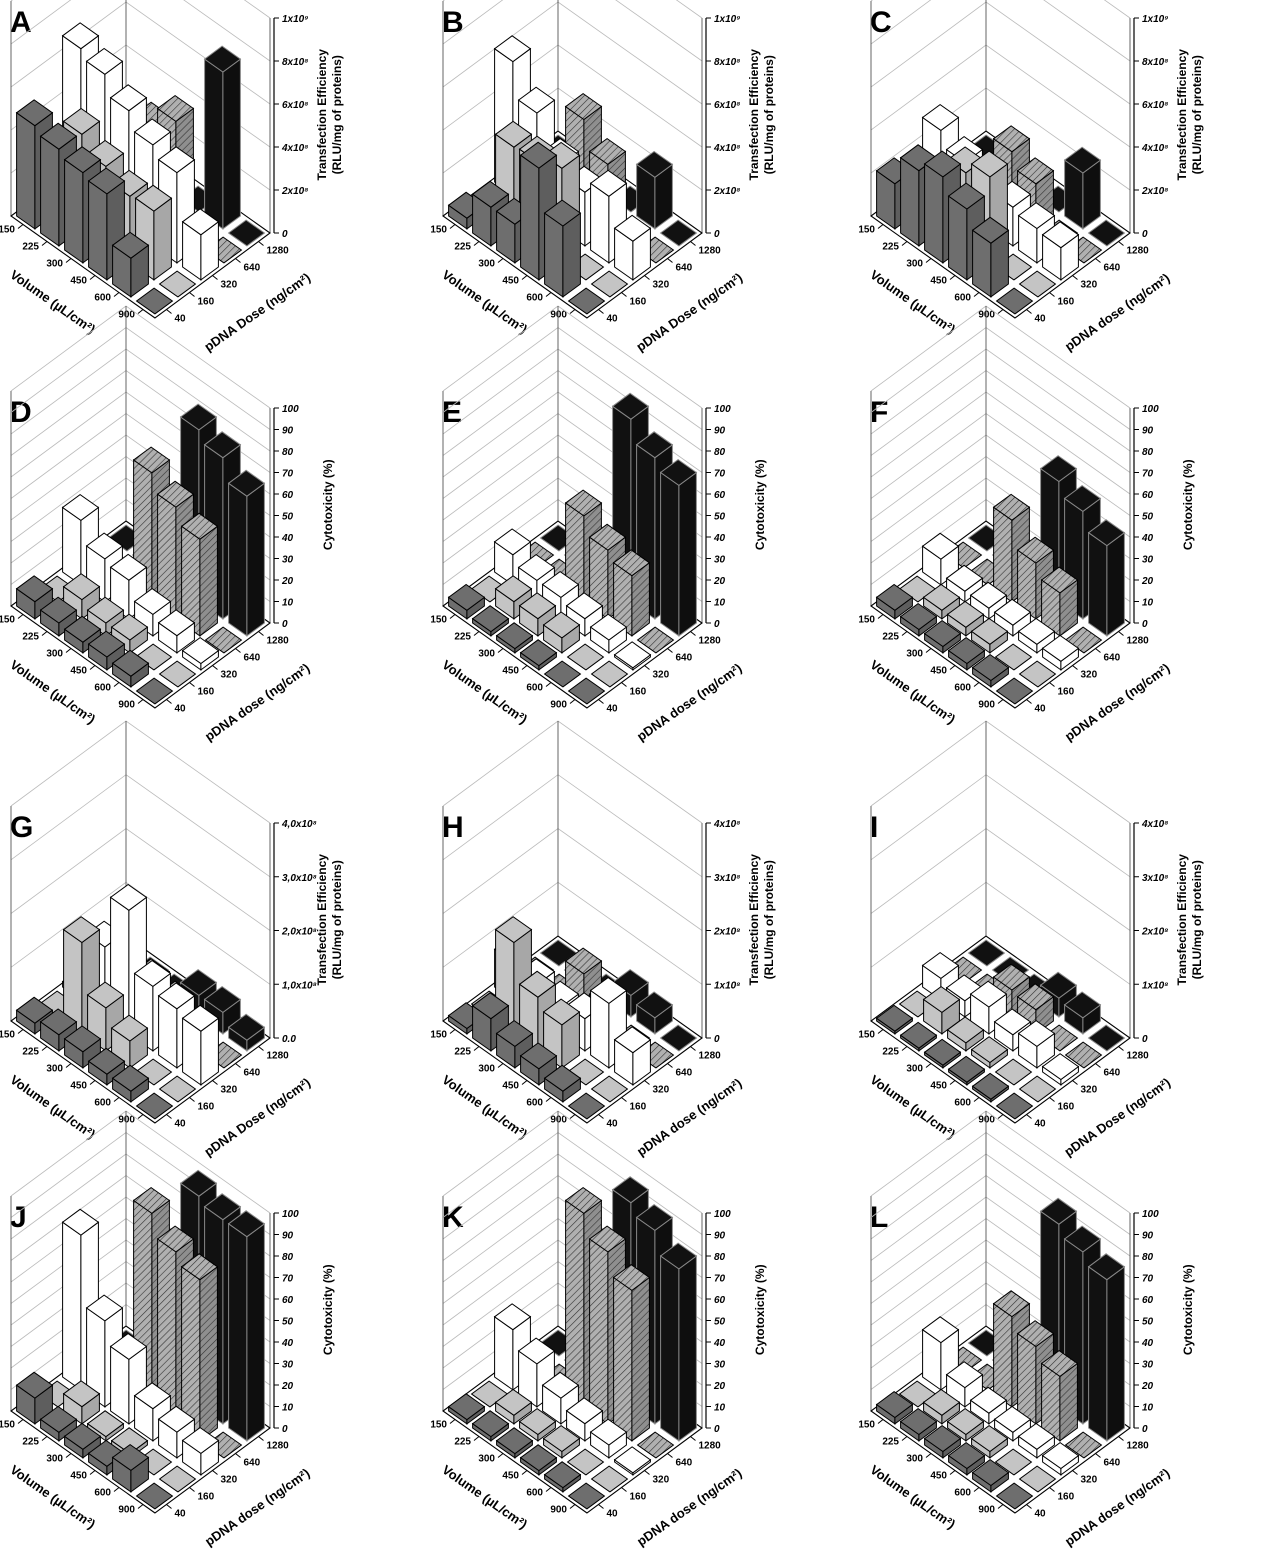  Describe the element at coordinates (30, 247) in the screenshot. I see `volume-tick-label: 225` at that location.